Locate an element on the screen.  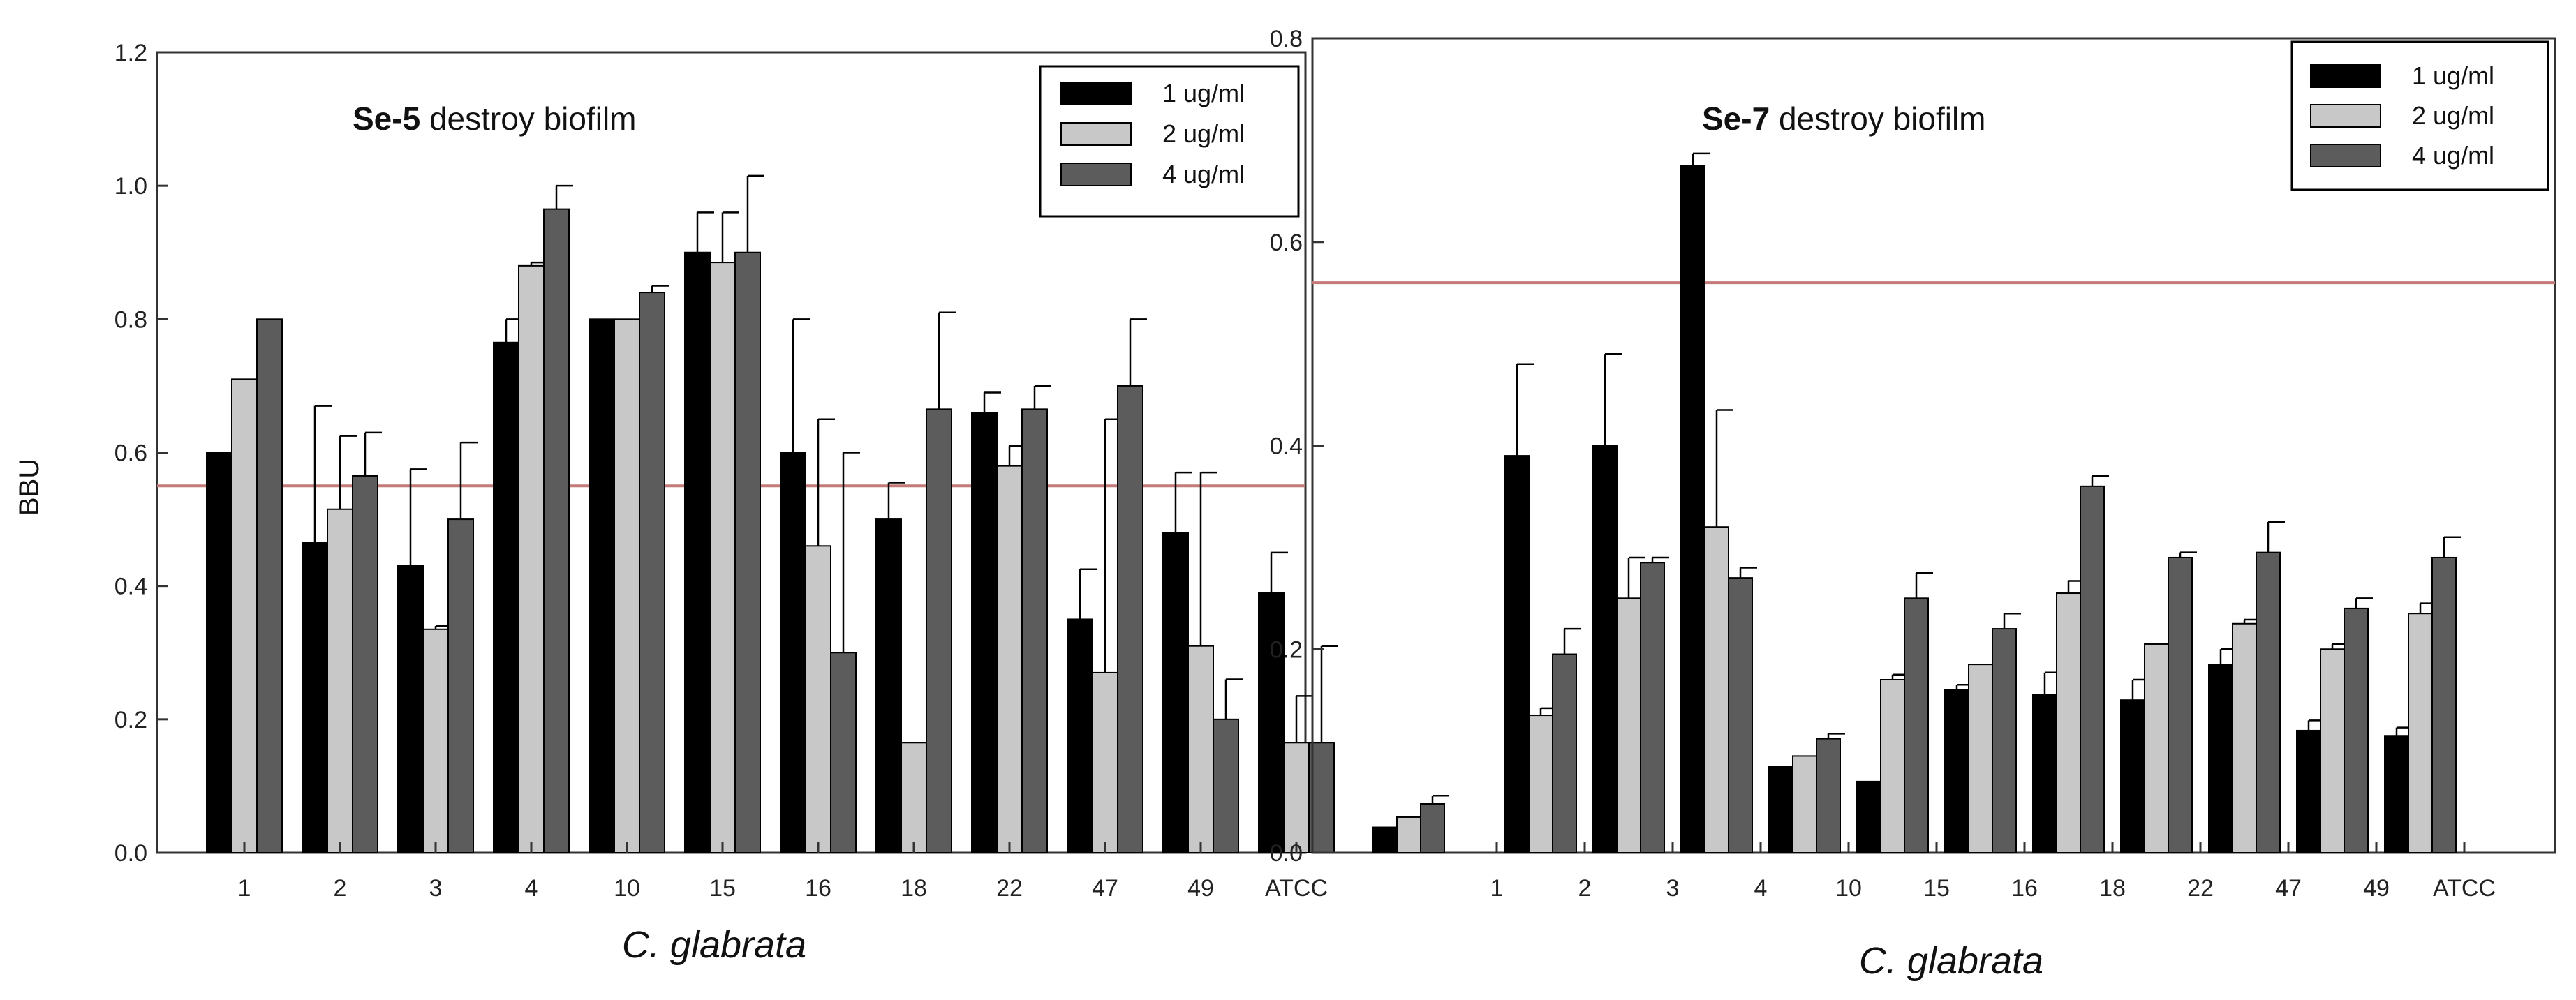
chart2-xtick-label: 47 is located at coordinates (2288, 889).